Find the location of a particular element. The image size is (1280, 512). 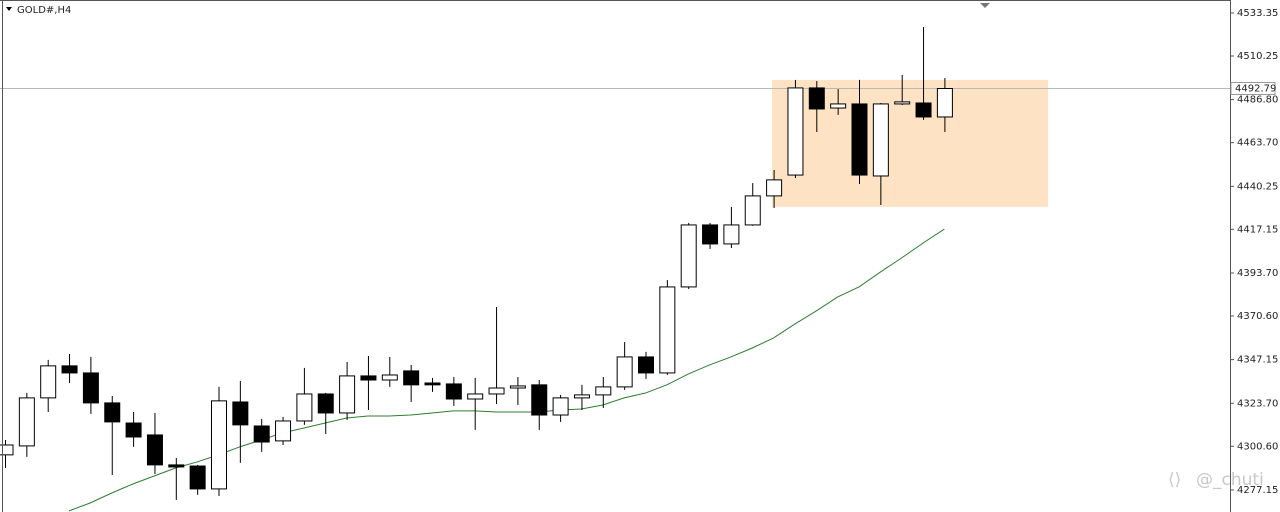

y-tick-label: 4323.70 is located at coordinates (1257, 403).